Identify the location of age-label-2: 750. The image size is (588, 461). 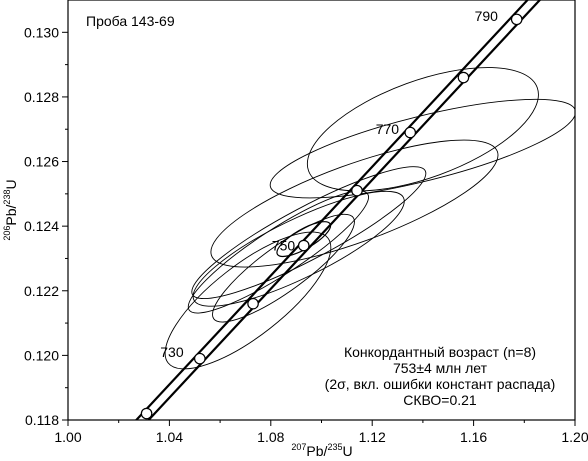
(284, 246).